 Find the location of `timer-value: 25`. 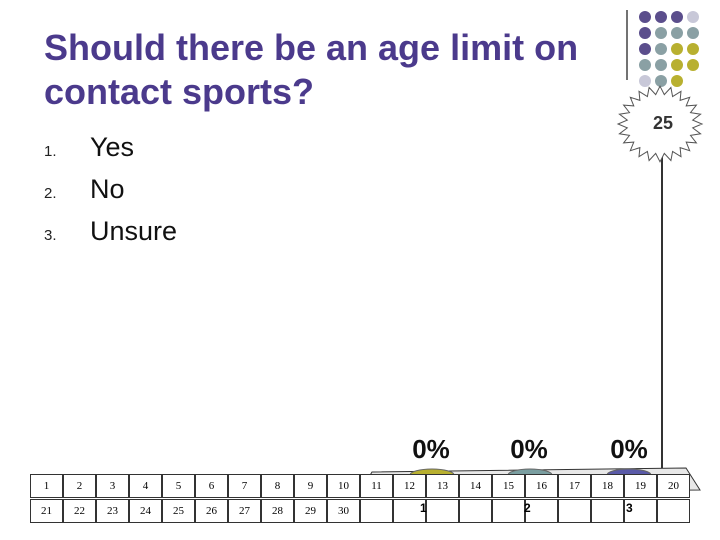

timer-value: 25 is located at coordinates (663, 123).